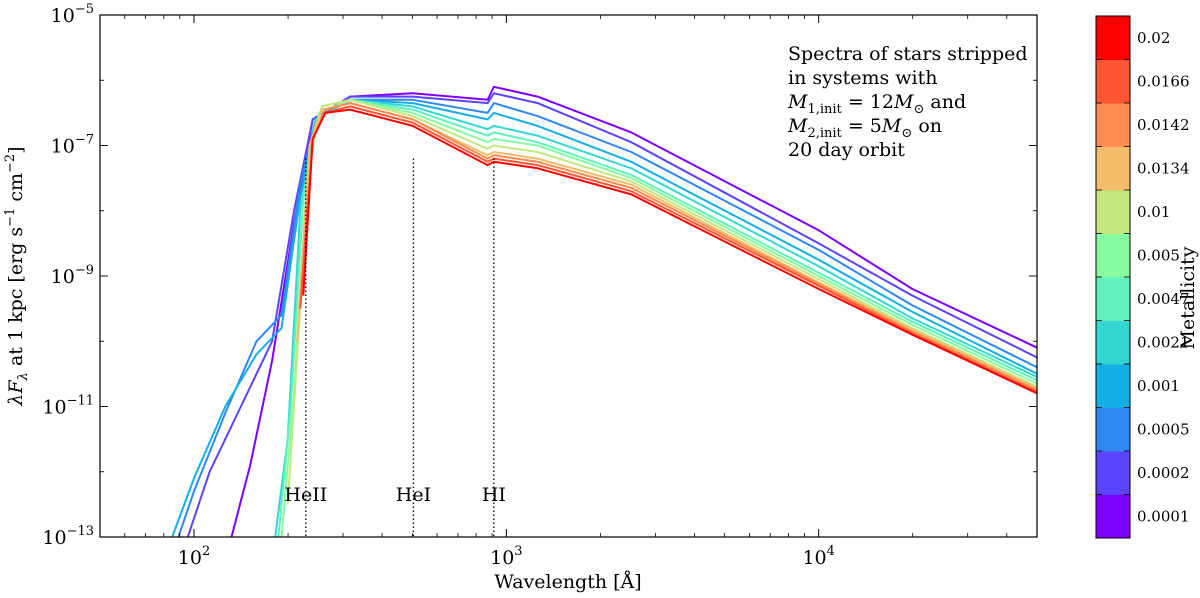 The image size is (1200, 598). Describe the element at coordinates (1163, 516) in the screenshot. I see `colorbar-label-0: 0.0001` at that location.